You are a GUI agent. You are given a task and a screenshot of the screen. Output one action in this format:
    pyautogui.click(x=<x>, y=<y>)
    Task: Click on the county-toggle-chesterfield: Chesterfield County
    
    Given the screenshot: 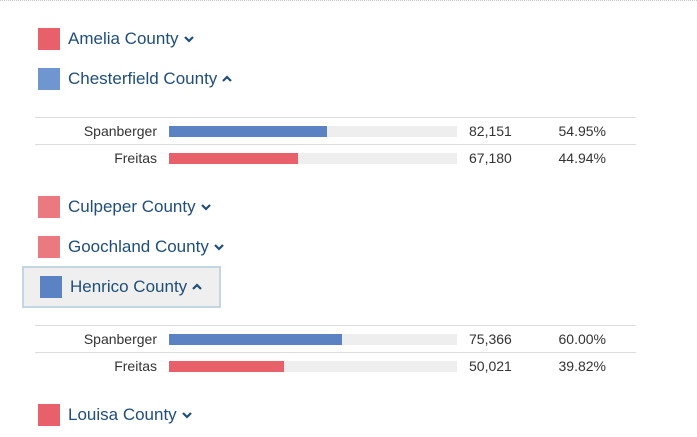 What is the action you would take?
    pyautogui.click(x=135, y=79)
    